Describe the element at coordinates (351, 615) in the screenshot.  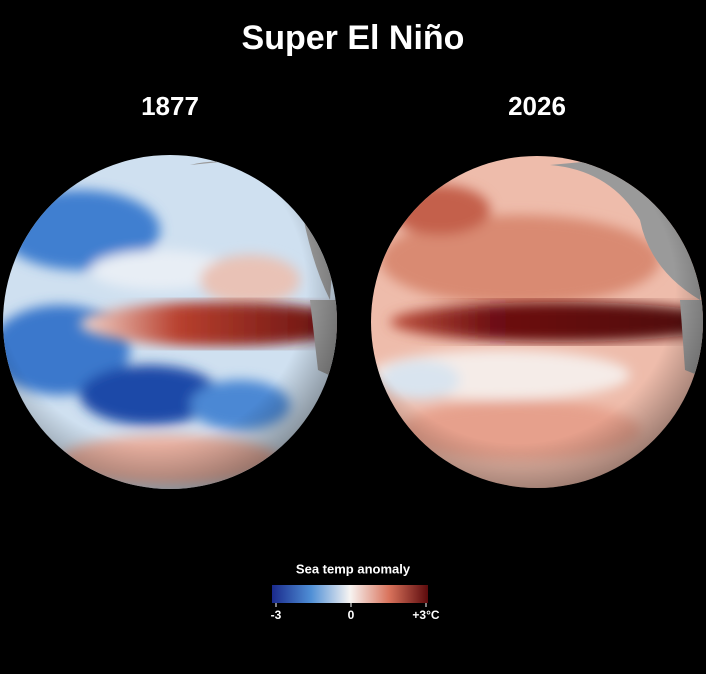
I see `tick-label: 0` at that location.